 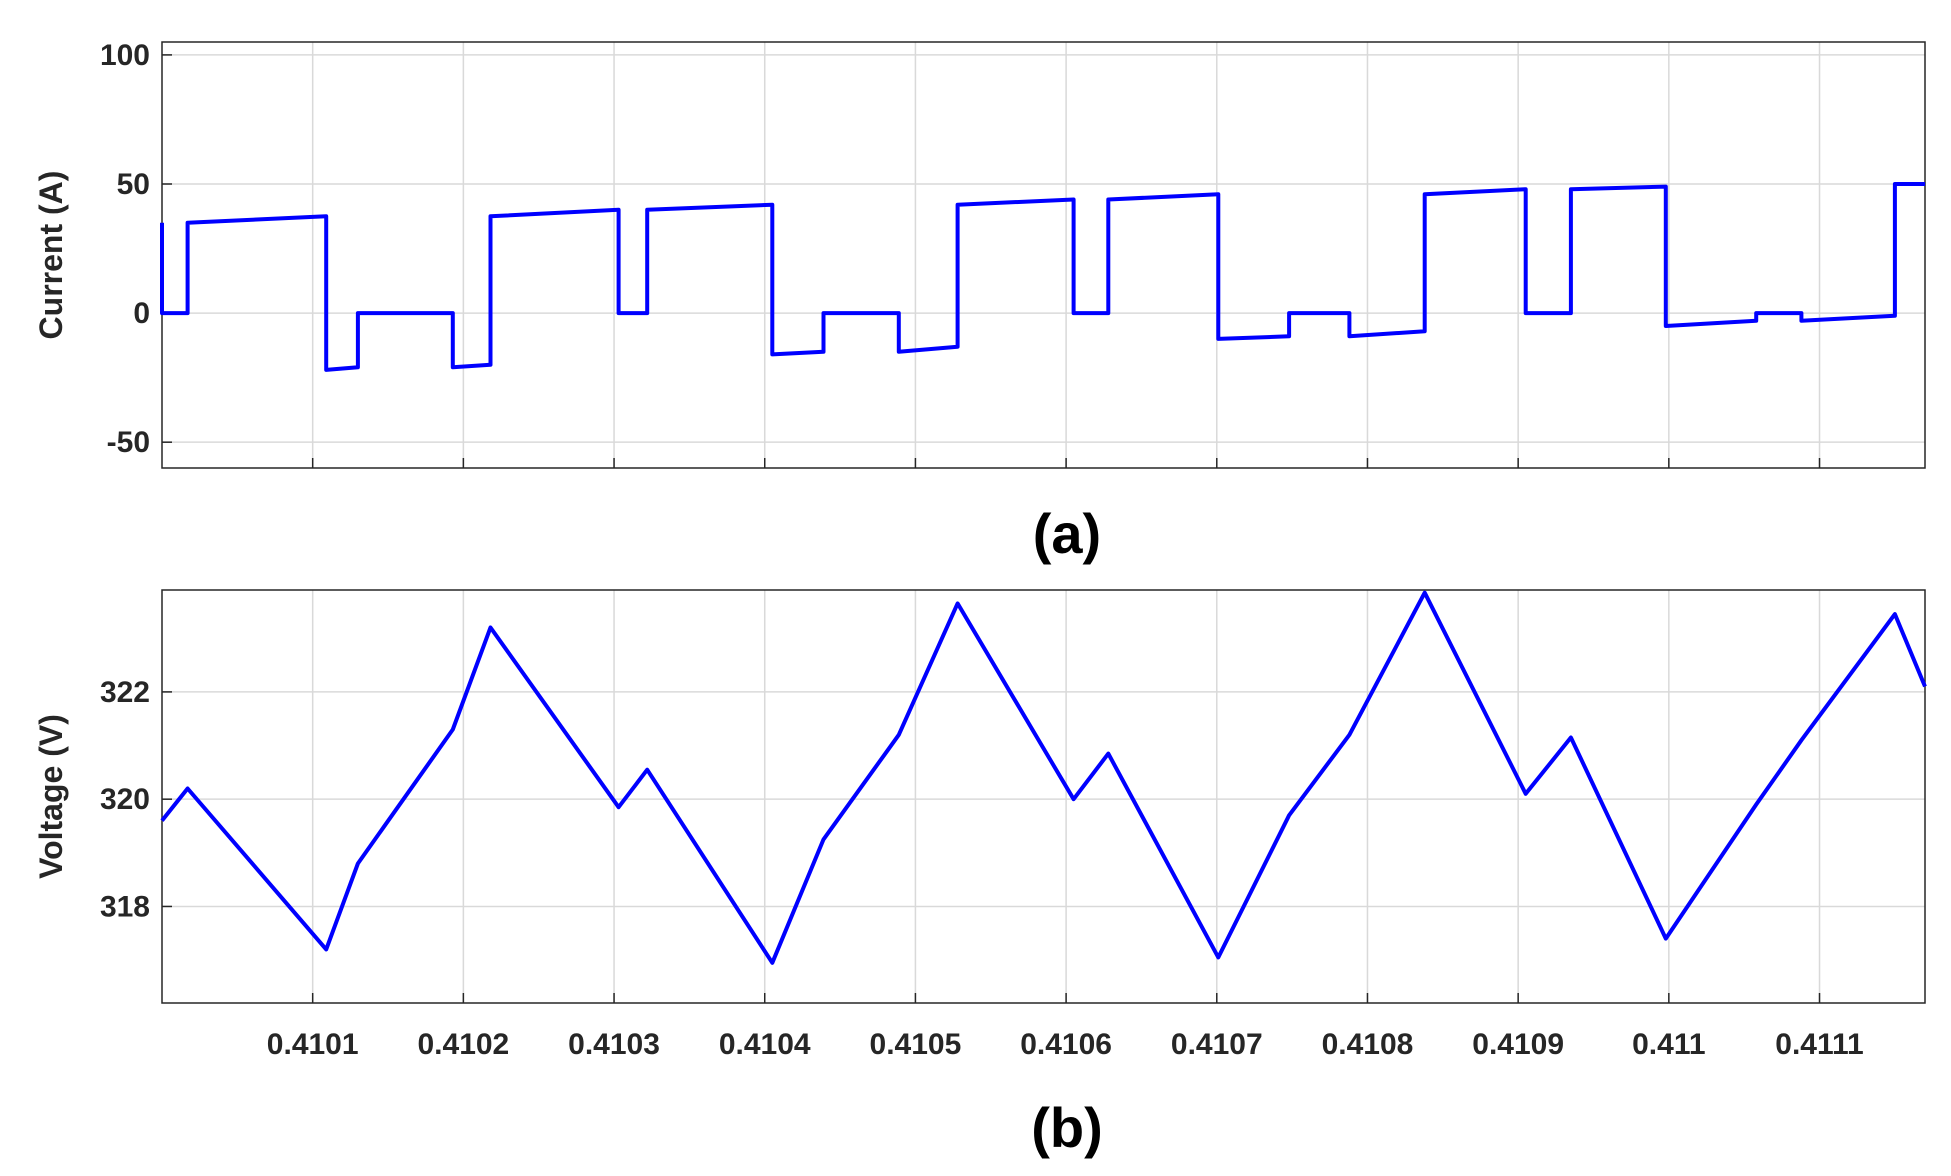 I want to click on voltage-x-tick-label: 0.4108, so click(x=1368, y=1044).